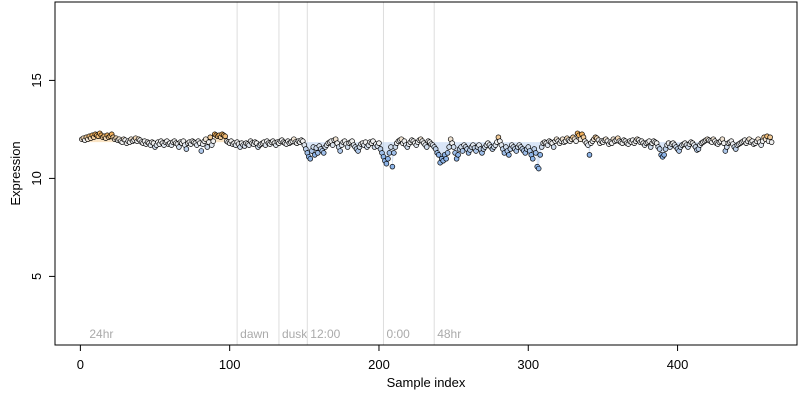 The height and width of the screenshot is (400, 800). Describe the element at coordinates (101, 334) in the screenshot. I see `marker-label-0: 24hr` at that location.